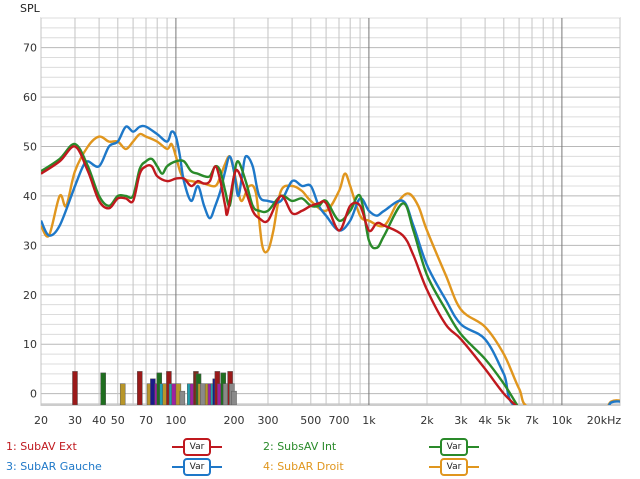 The height and width of the screenshot is (479, 640). Describe the element at coordinates (532, 420) in the screenshot. I see `x-tick-label: 7k` at that location.